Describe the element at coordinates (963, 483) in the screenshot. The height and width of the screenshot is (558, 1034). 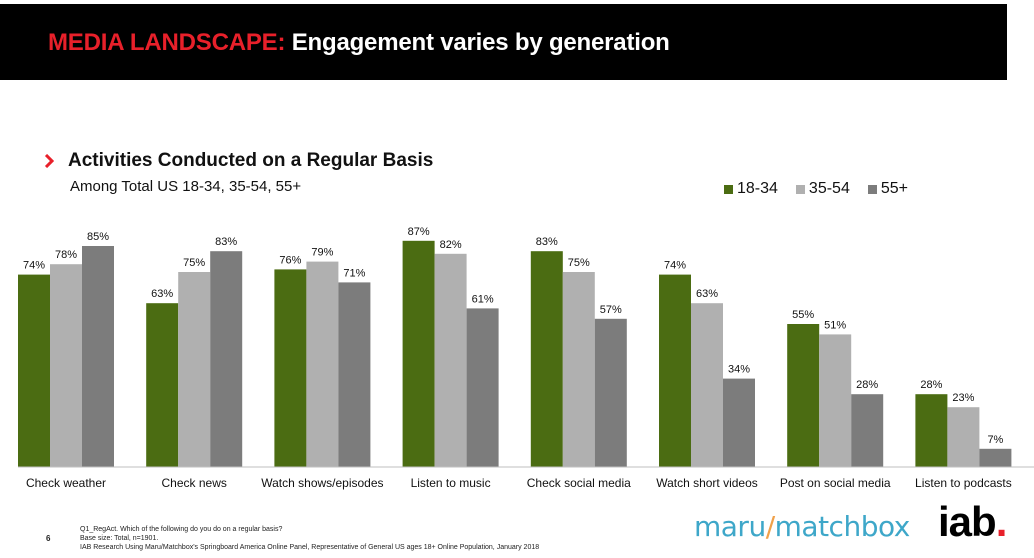
I see `category-label: Listen to podcasts` at that location.